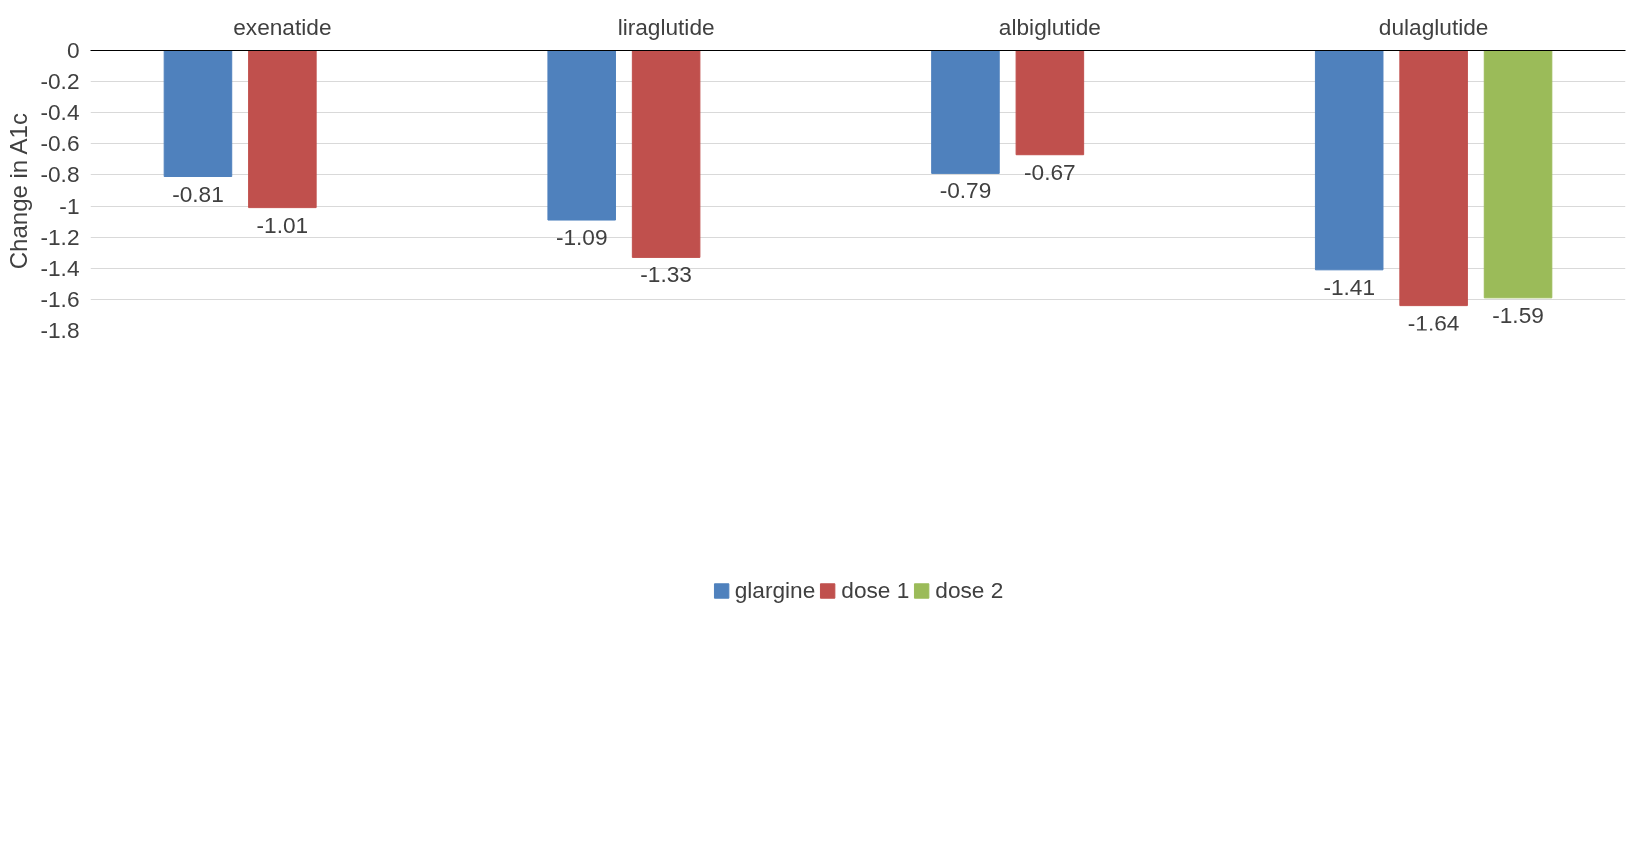 This screenshot has width=1642, height=858. Describe the element at coordinates (60, 298) in the screenshot. I see `y-tick-label: -1.6` at that location.